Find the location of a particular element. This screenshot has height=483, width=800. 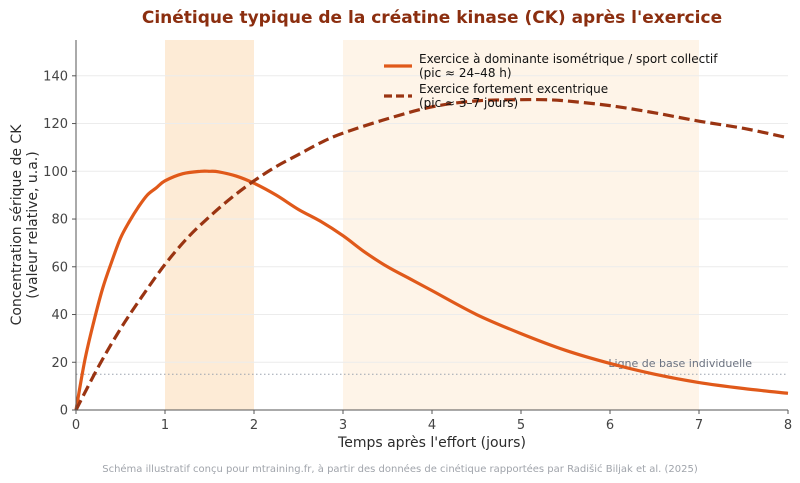

baseline-label: Ligne de base individuelle is located at coordinates (680, 363).